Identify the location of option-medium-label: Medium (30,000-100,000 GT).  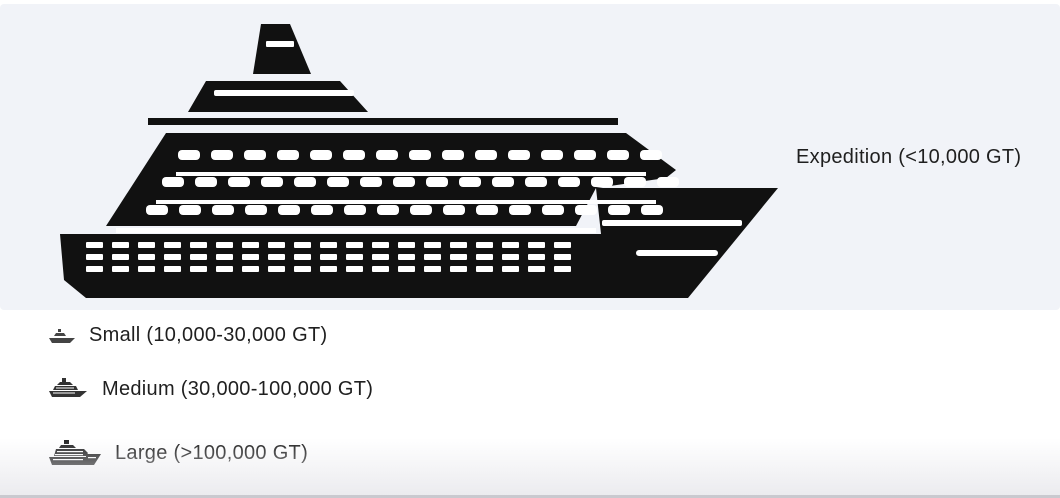
(238, 389).